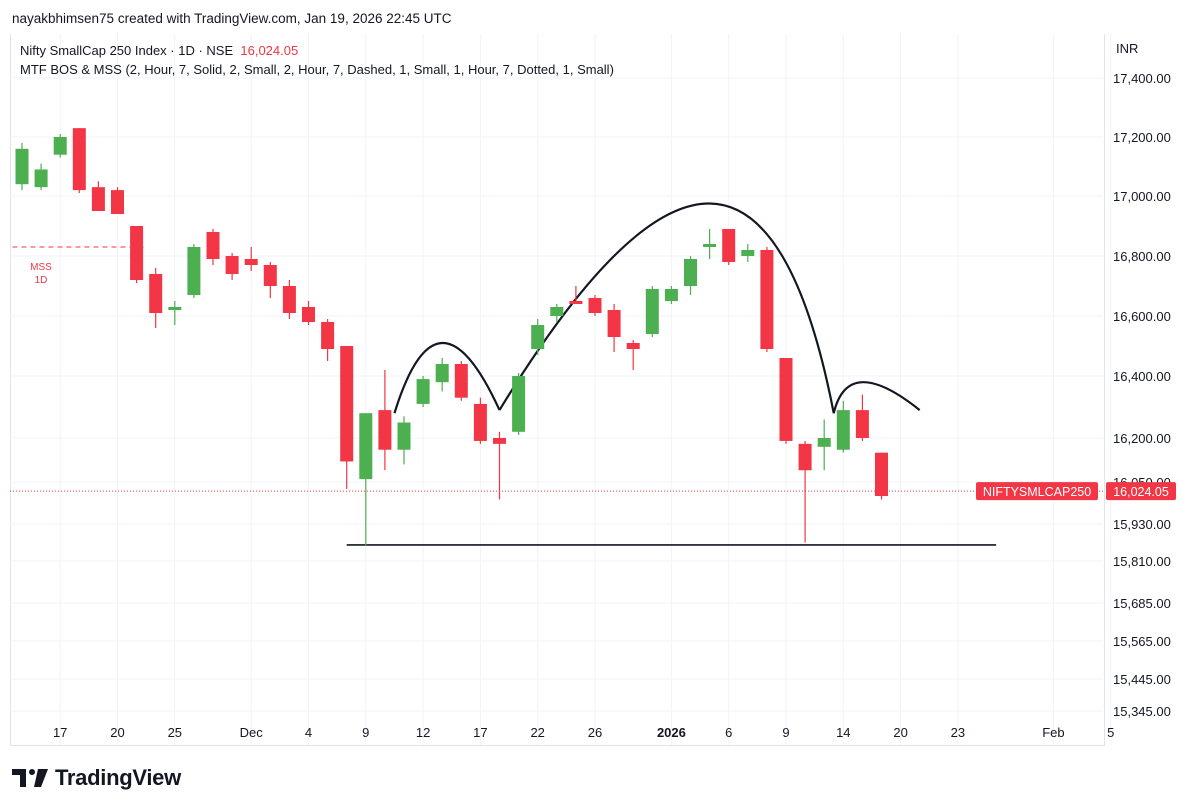 The image size is (1200, 812). What do you see at coordinates (118, 777) in the screenshot?
I see `brand-name: TradingView` at bounding box center [118, 777].